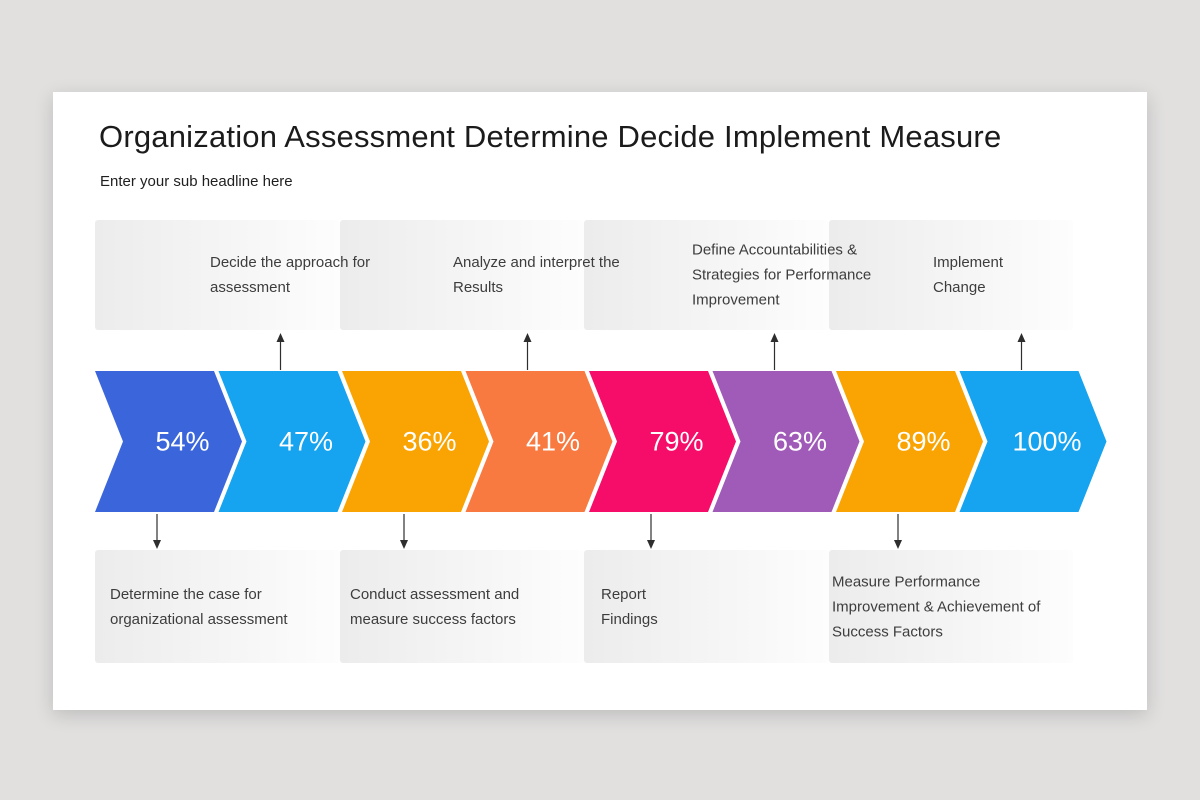  What do you see at coordinates (629, 607) in the screenshot?
I see `bottom-note-3: Report Findings` at bounding box center [629, 607].